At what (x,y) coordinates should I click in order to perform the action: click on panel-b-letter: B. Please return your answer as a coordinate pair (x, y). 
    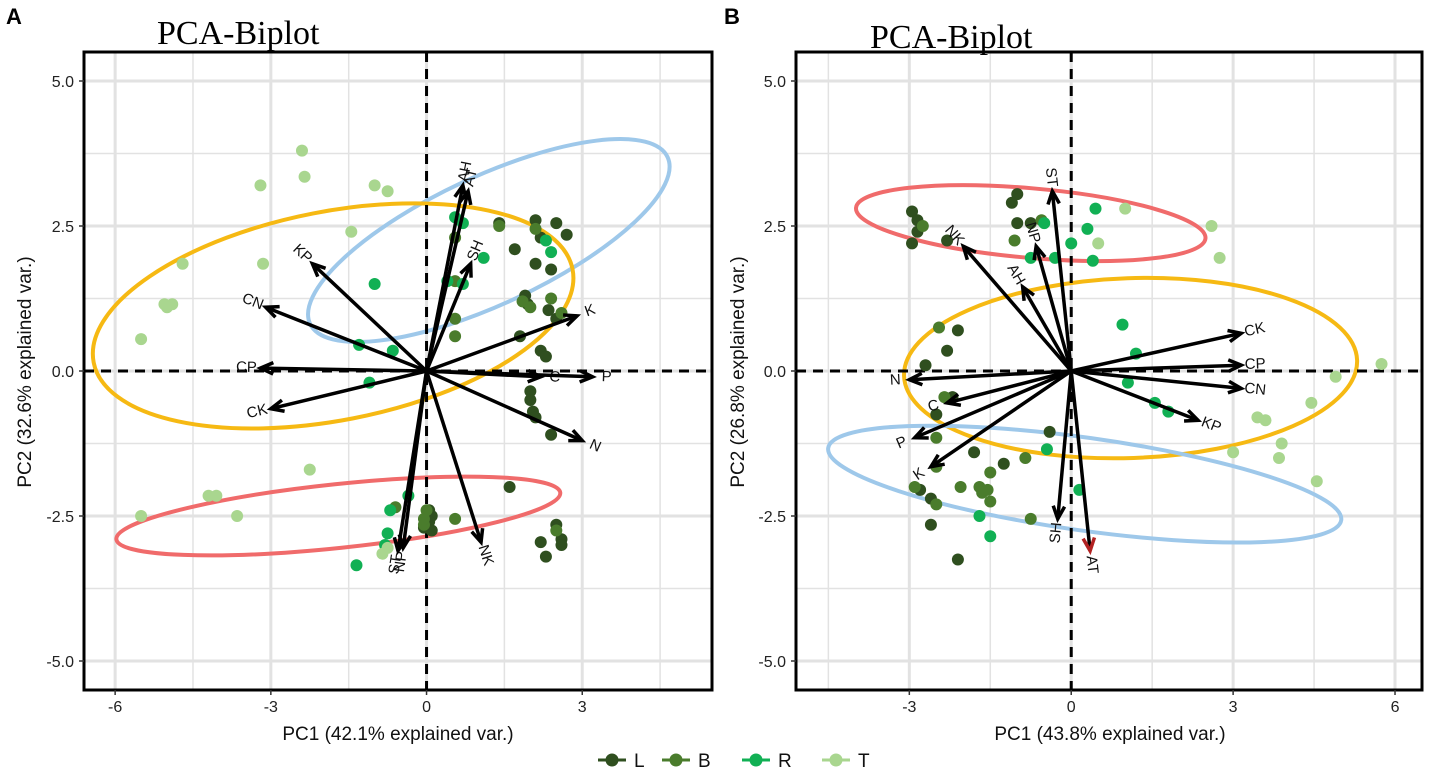
    Looking at the image, I should click on (732, 16).